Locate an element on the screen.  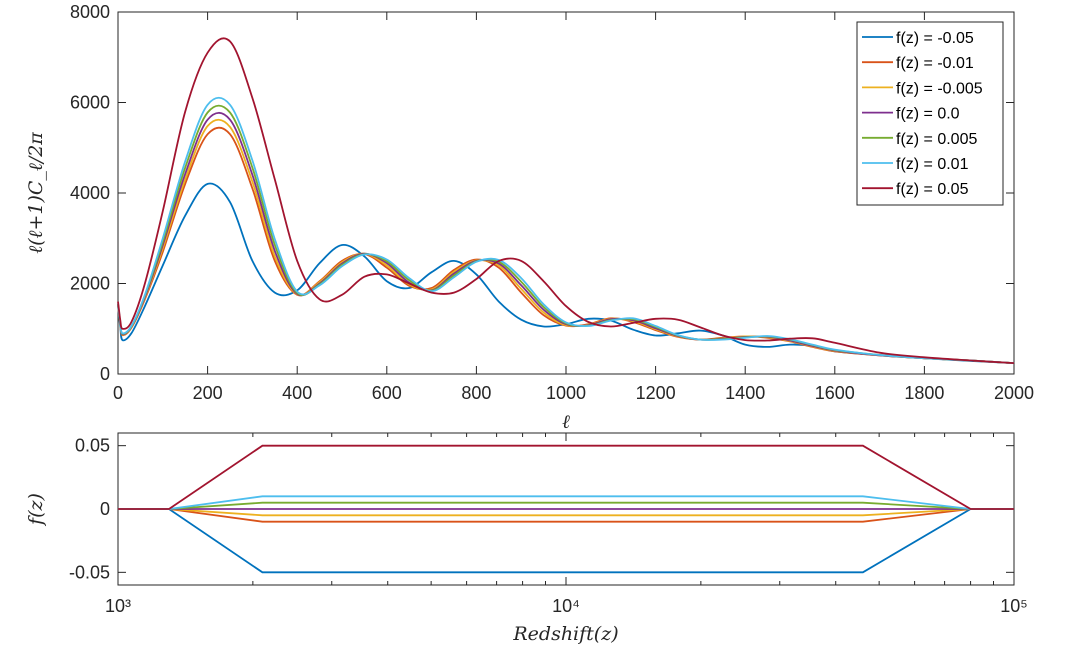
bottom-x-tick-label: 10⁵ is located at coordinates (1013, 606).